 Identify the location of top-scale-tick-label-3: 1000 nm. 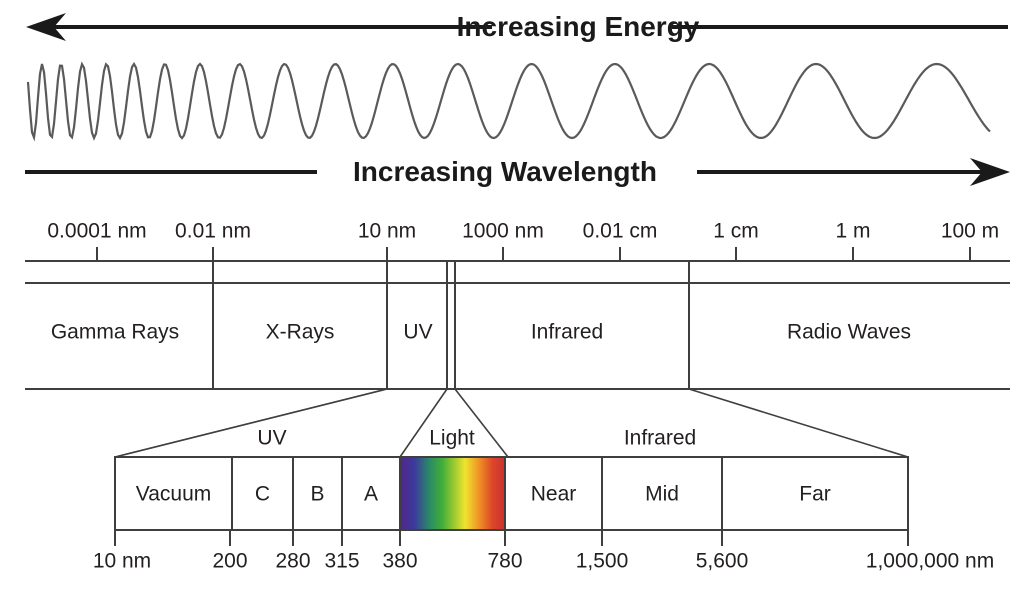
(503, 231).